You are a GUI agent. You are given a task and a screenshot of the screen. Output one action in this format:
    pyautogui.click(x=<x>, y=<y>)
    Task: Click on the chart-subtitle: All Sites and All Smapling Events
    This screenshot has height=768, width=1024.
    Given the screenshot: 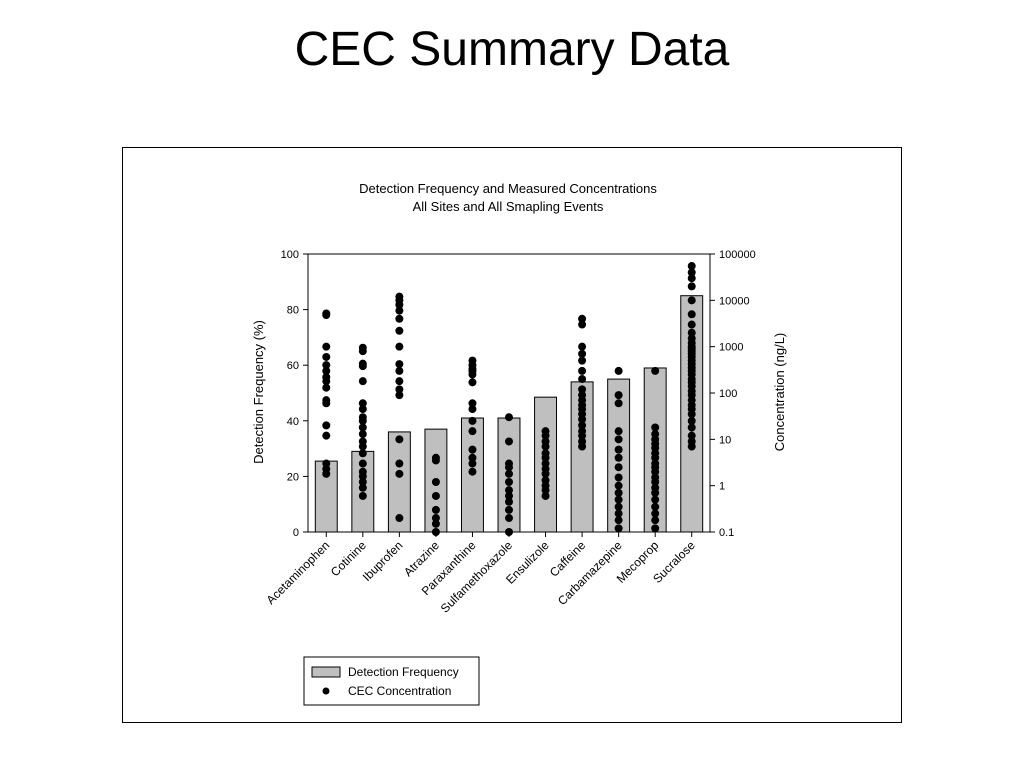 What is the action you would take?
    pyautogui.click(x=508, y=206)
    